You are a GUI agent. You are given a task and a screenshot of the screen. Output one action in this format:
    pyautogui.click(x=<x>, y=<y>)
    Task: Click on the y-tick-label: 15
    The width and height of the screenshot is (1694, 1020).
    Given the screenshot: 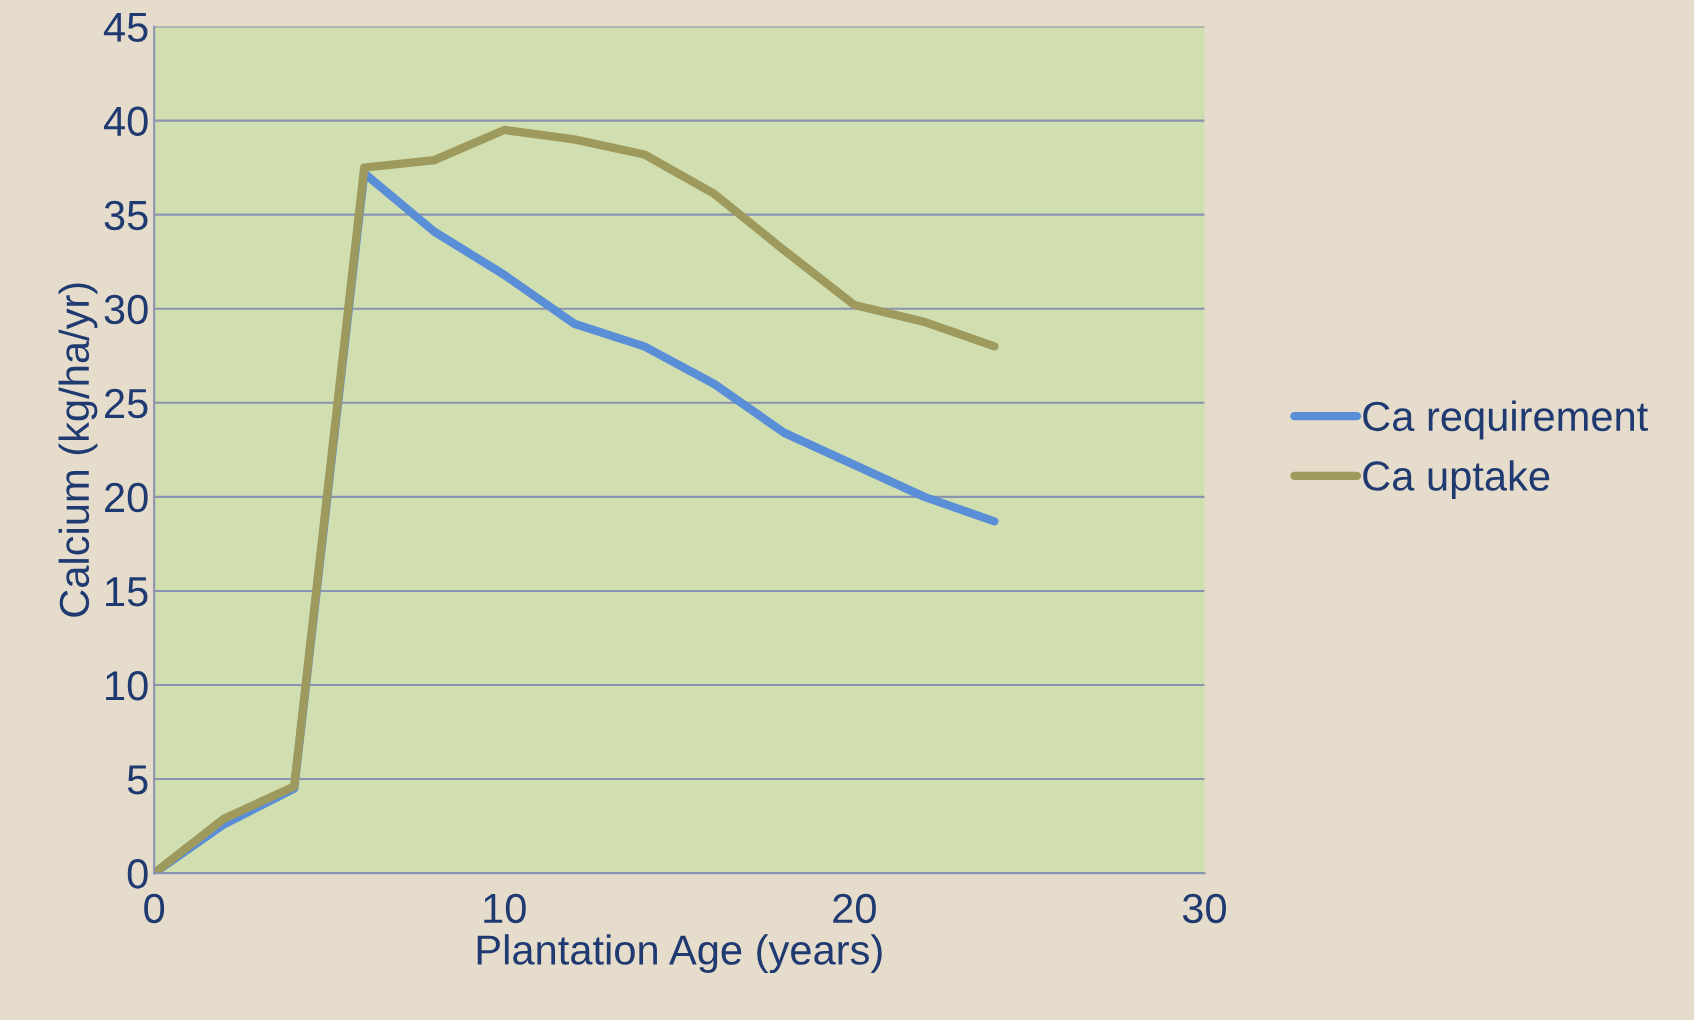 What is the action you would take?
    pyautogui.click(x=127, y=592)
    